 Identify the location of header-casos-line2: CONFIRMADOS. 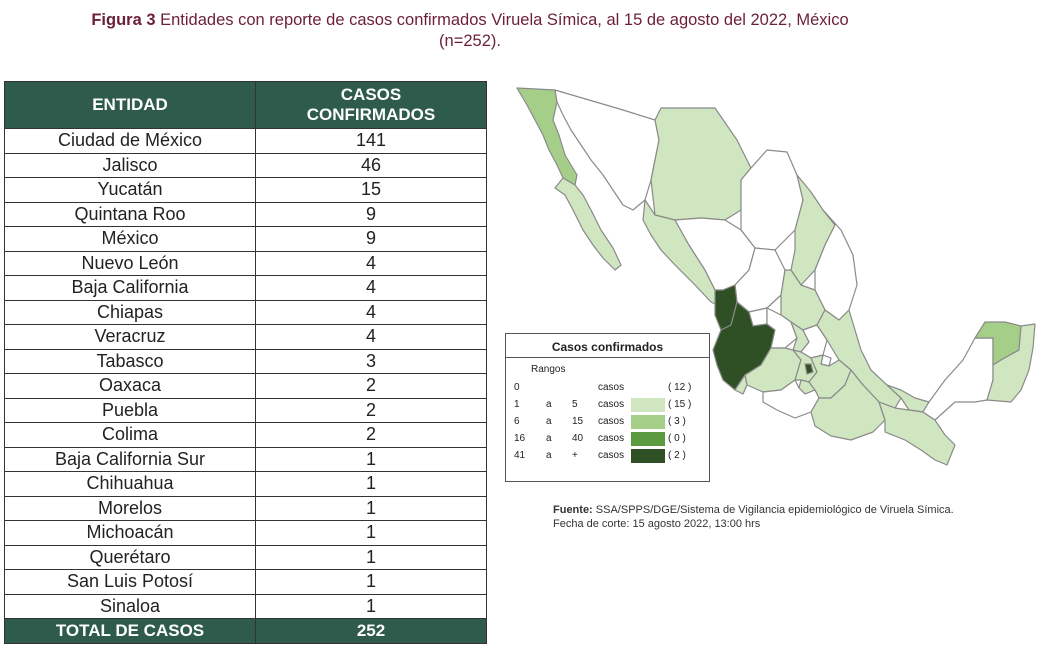
(371, 114).